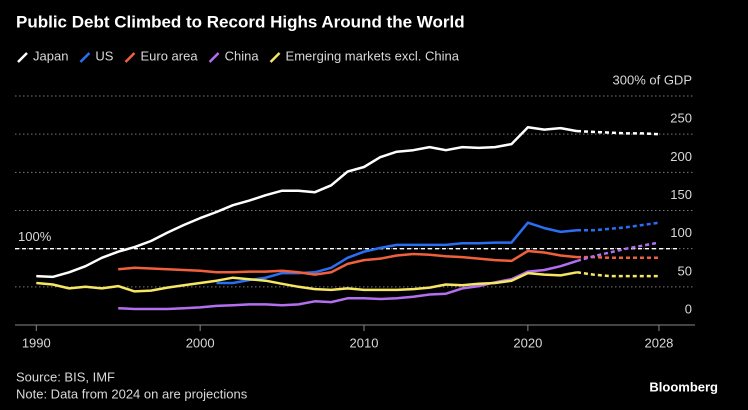 The height and width of the screenshot is (410, 748). Describe the element at coordinates (36, 342) in the screenshot. I see `x-tick-label: 1990` at that location.